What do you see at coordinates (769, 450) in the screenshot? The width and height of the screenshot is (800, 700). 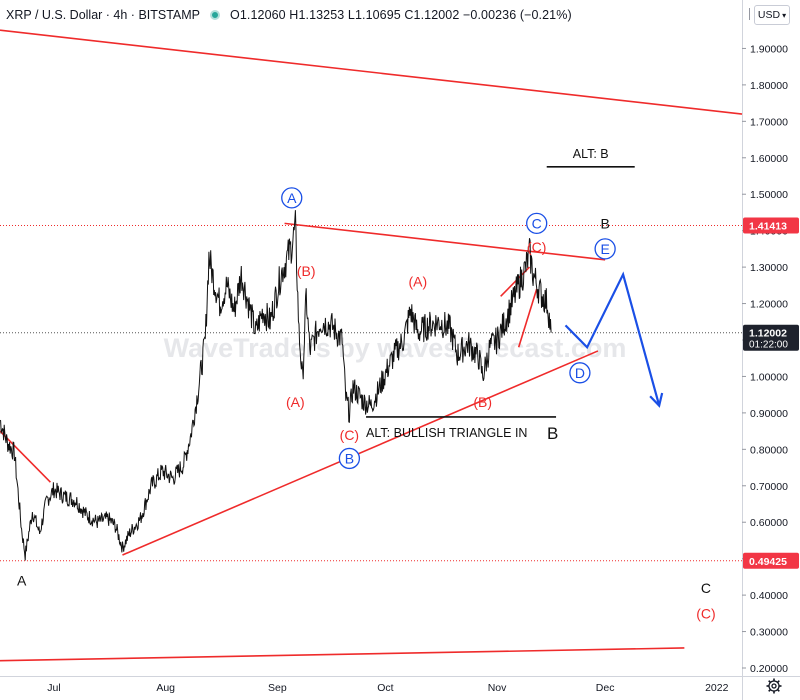 I see `y-tick-label: 0.80000` at bounding box center [769, 450].